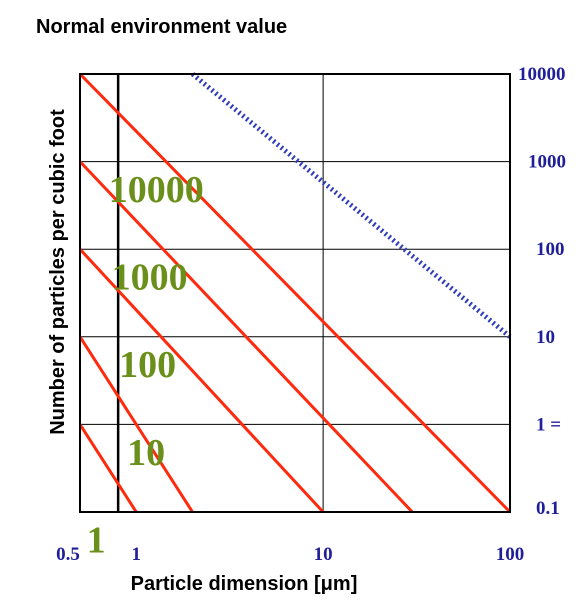 Image resolution: width=584 pixels, height=602 pixels. What do you see at coordinates (548, 424) in the screenshot?
I see `y-tick-label: 1 =` at bounding box center [548, 424].